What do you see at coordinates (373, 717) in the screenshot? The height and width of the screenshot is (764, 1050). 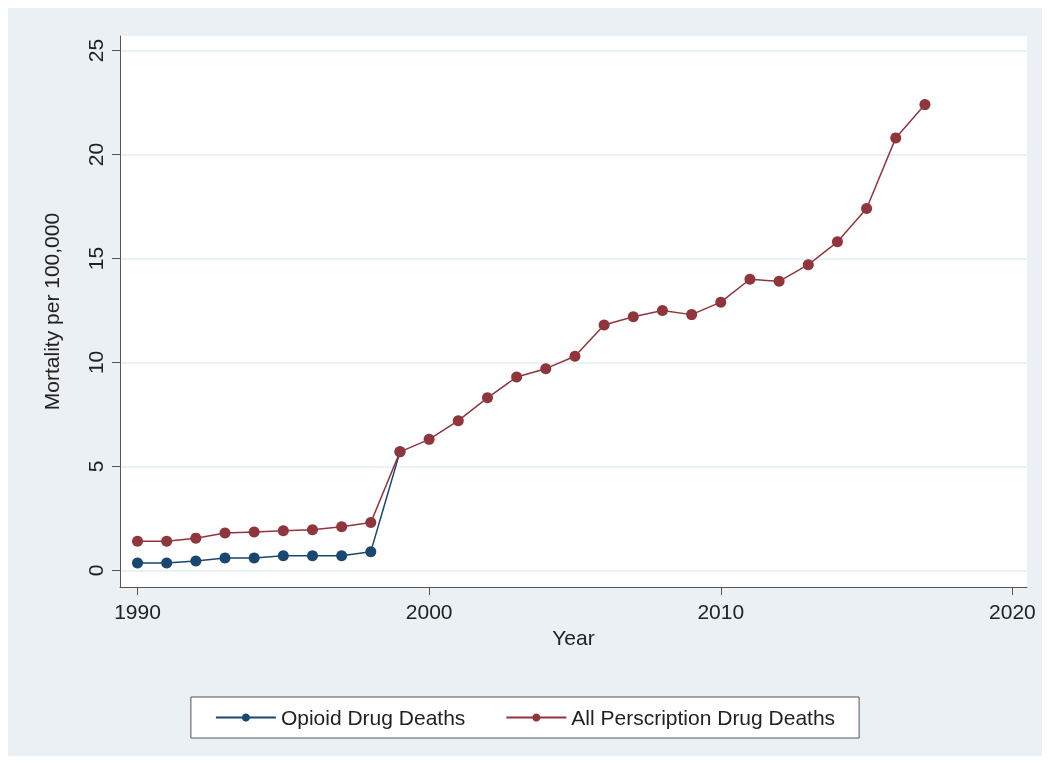 I see `legend-label: Opioid Drug Deaths` at bounding box center [373, 717].